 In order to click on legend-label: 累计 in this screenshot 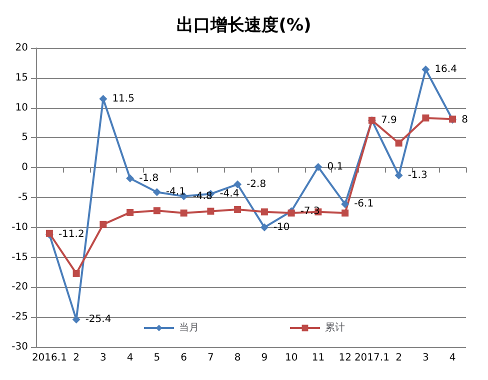, I will do `click(335, 328)`.